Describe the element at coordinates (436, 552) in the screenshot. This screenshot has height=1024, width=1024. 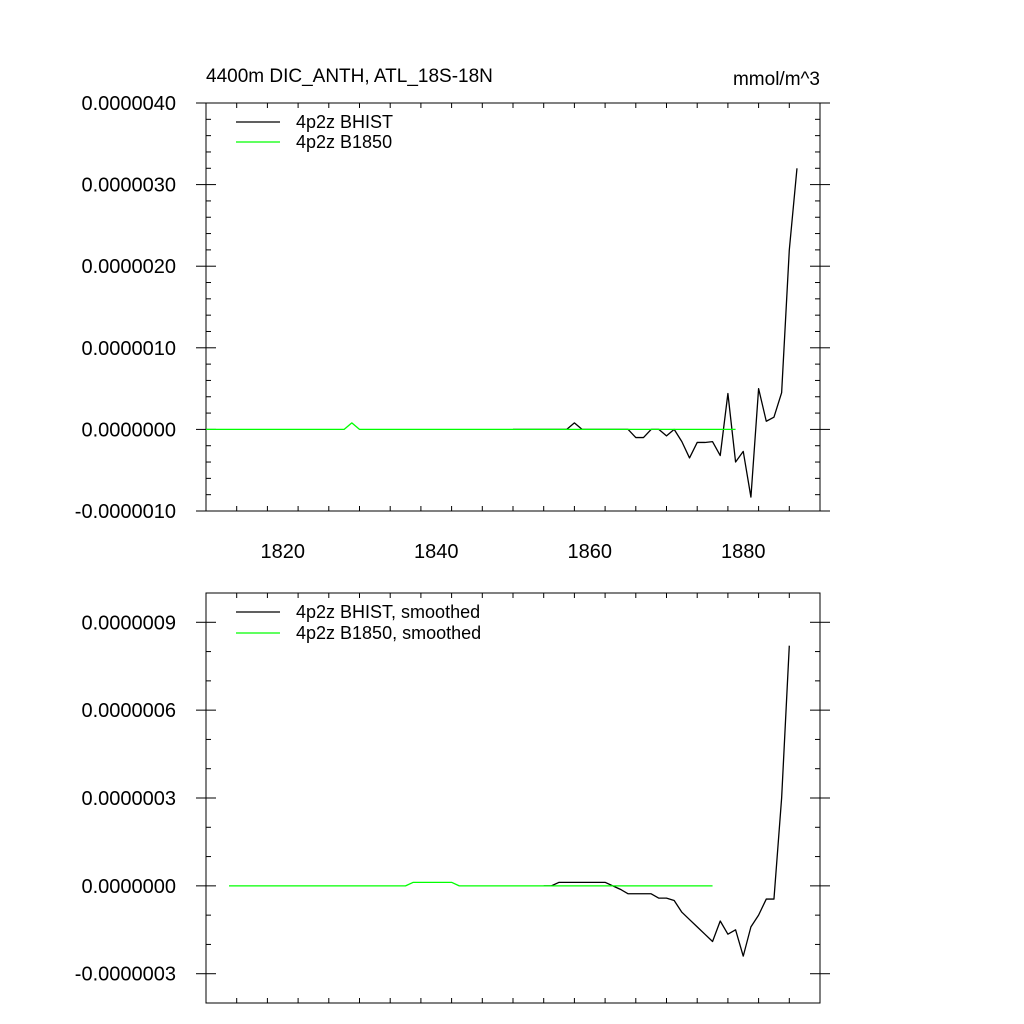
I see `x-tick-label: 1840` at that location.